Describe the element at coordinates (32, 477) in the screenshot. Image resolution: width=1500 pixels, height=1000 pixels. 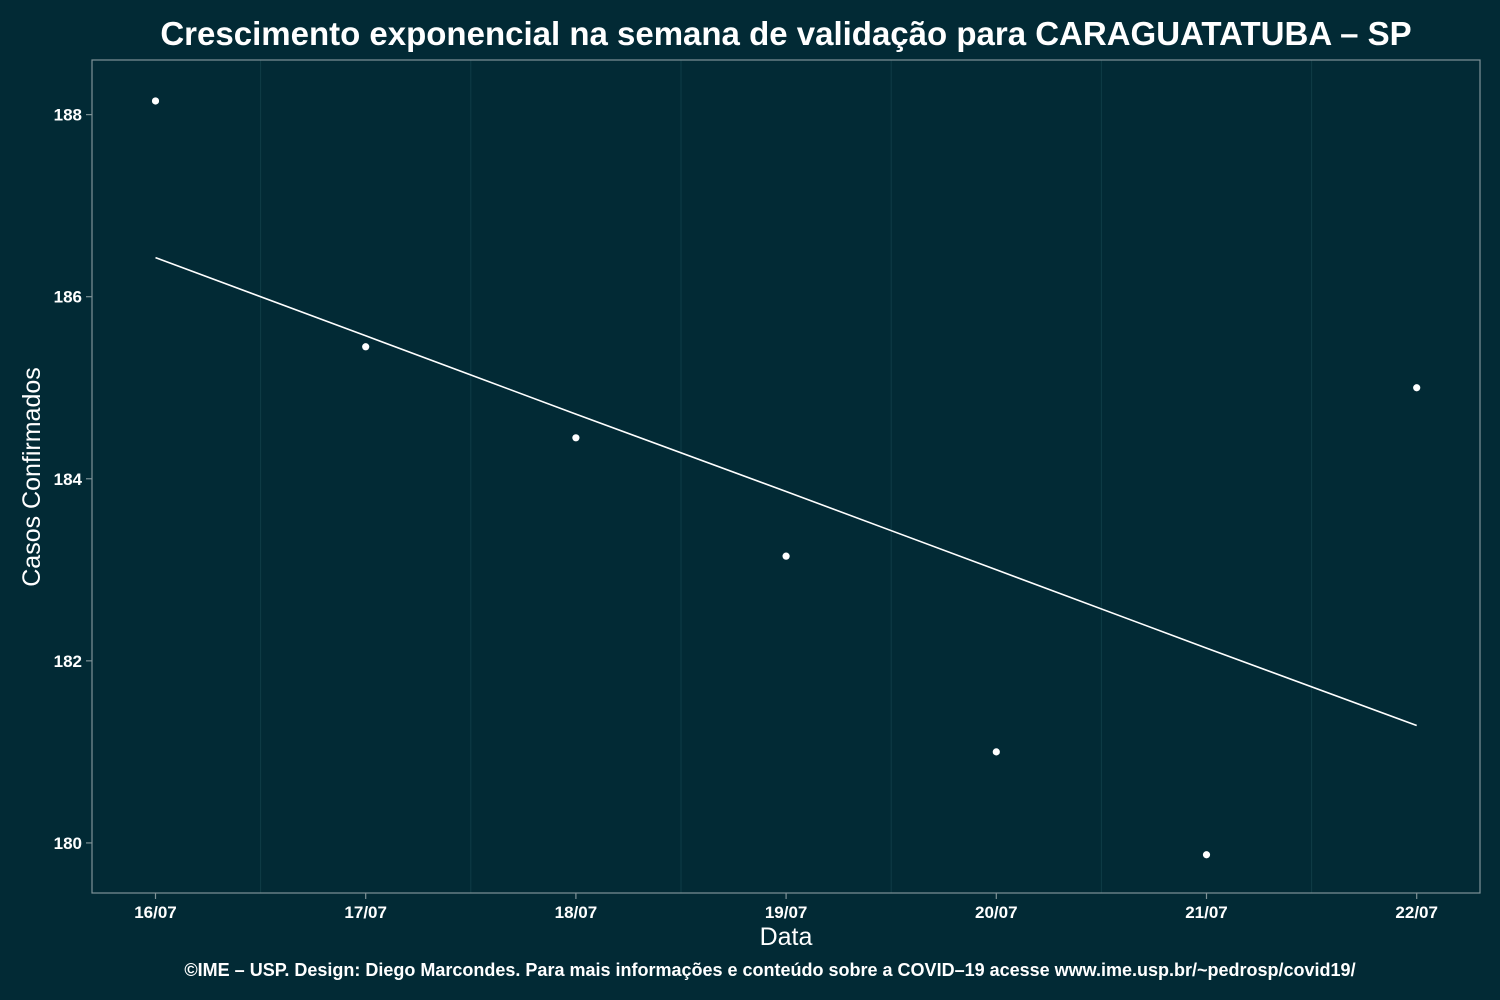
I see `y-axis-title: Casos Confirmados` at that location.